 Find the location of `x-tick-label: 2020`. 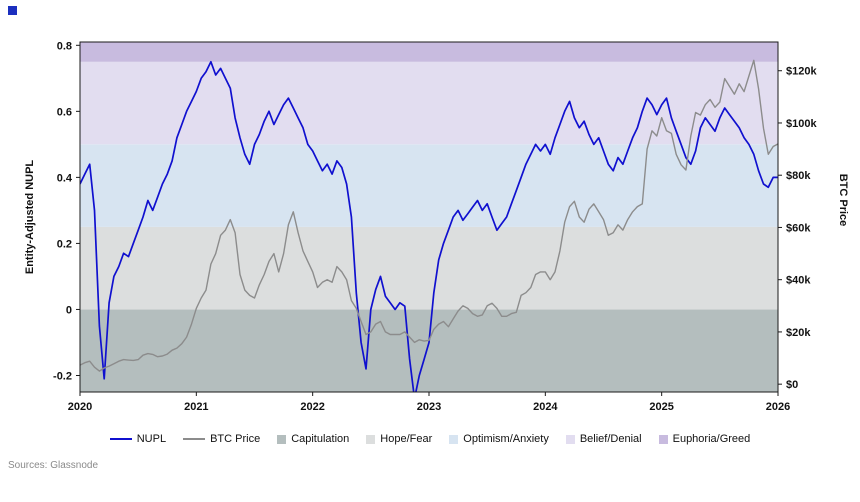

x-tick-label: 2020 is located at coordinates (80, 407).